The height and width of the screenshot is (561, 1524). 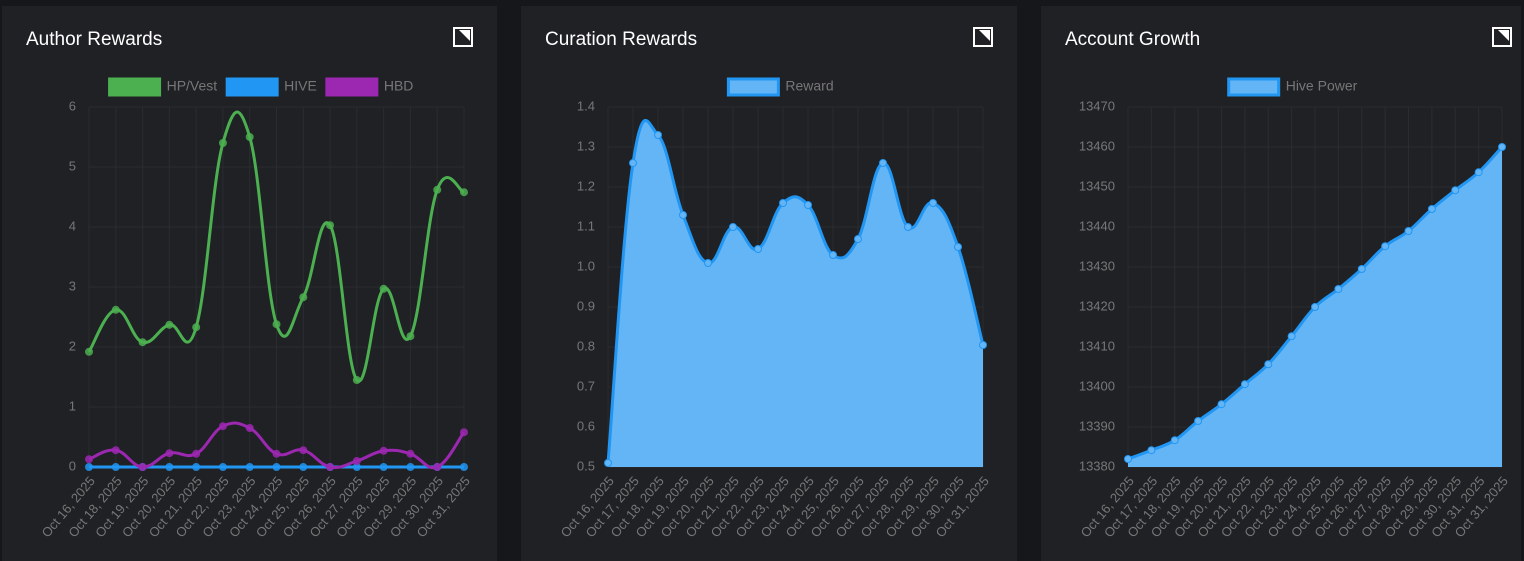 I want to click on legend: Hive Power, so click(x=1292, y=87).